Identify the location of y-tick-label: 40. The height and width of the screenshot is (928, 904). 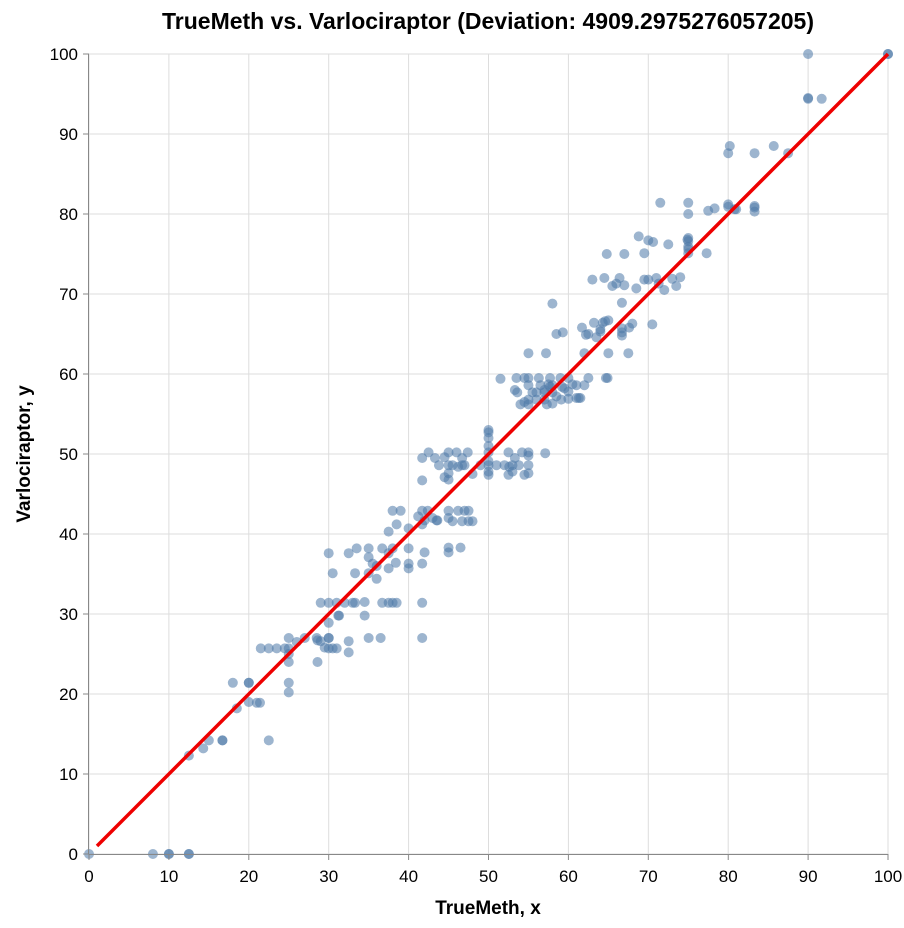
(68, 534).